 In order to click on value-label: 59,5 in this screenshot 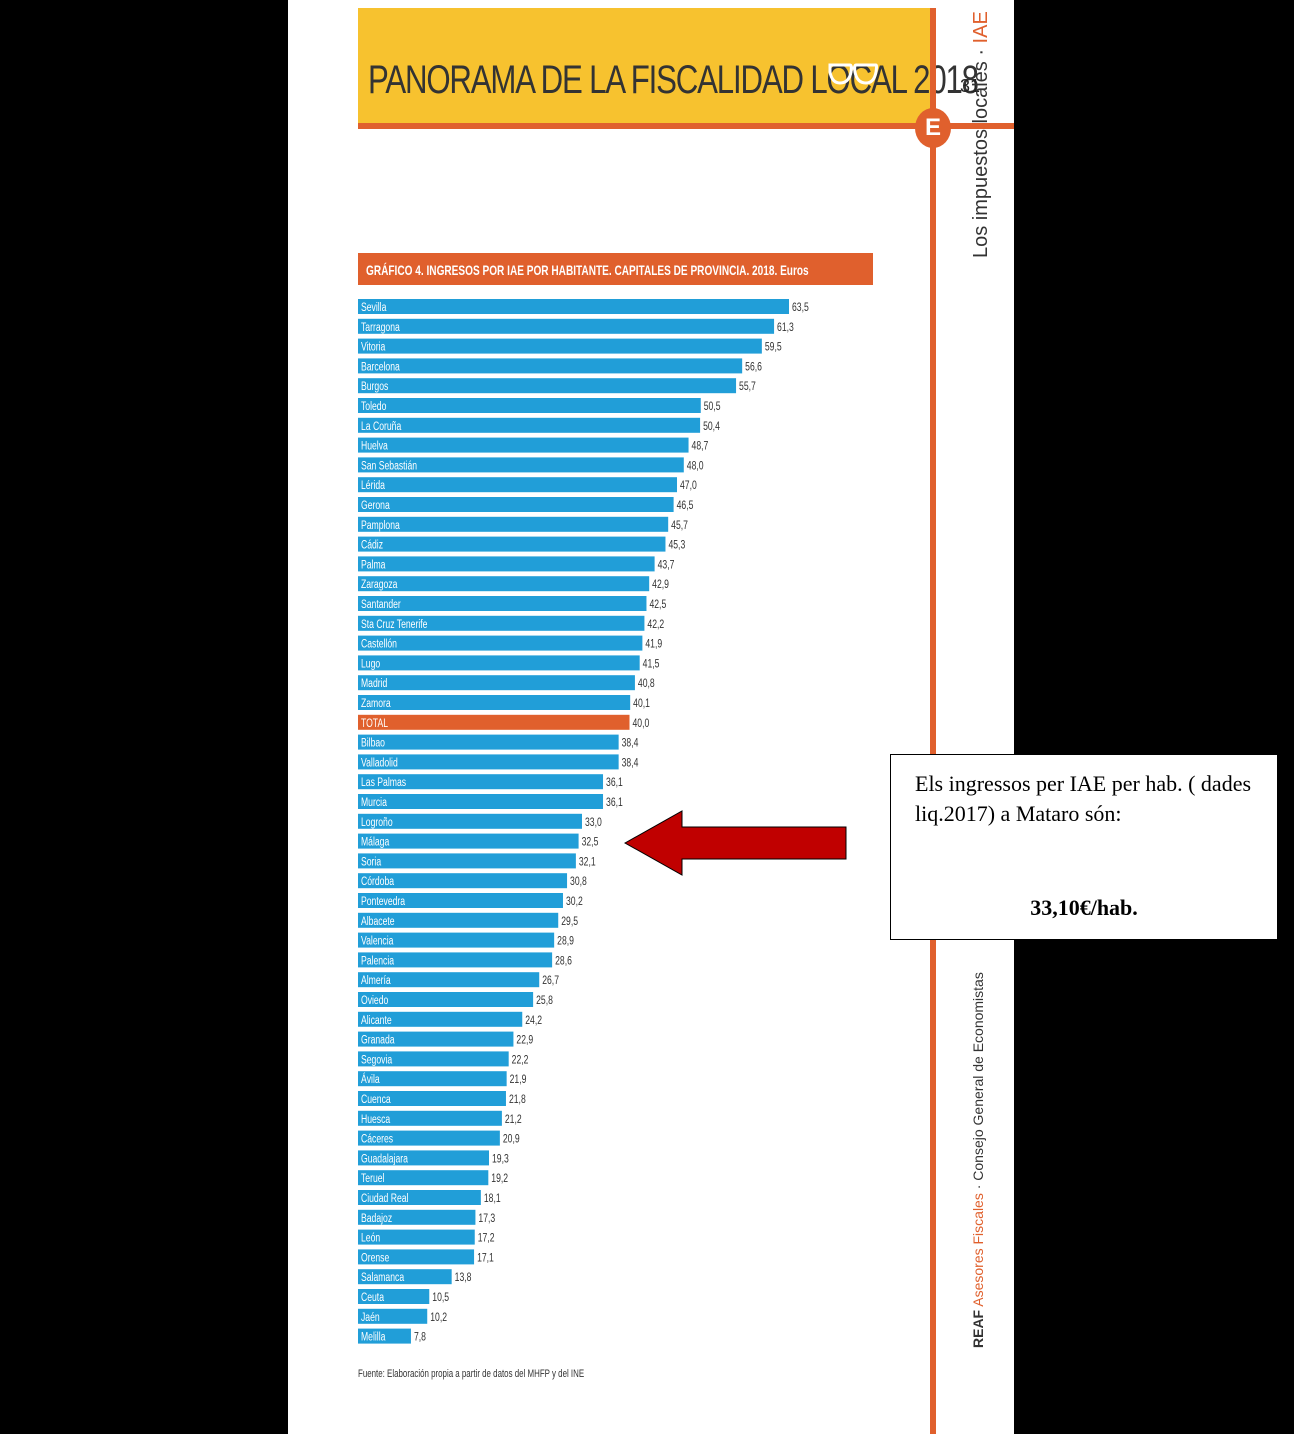, I will do `click(773, 347)`.